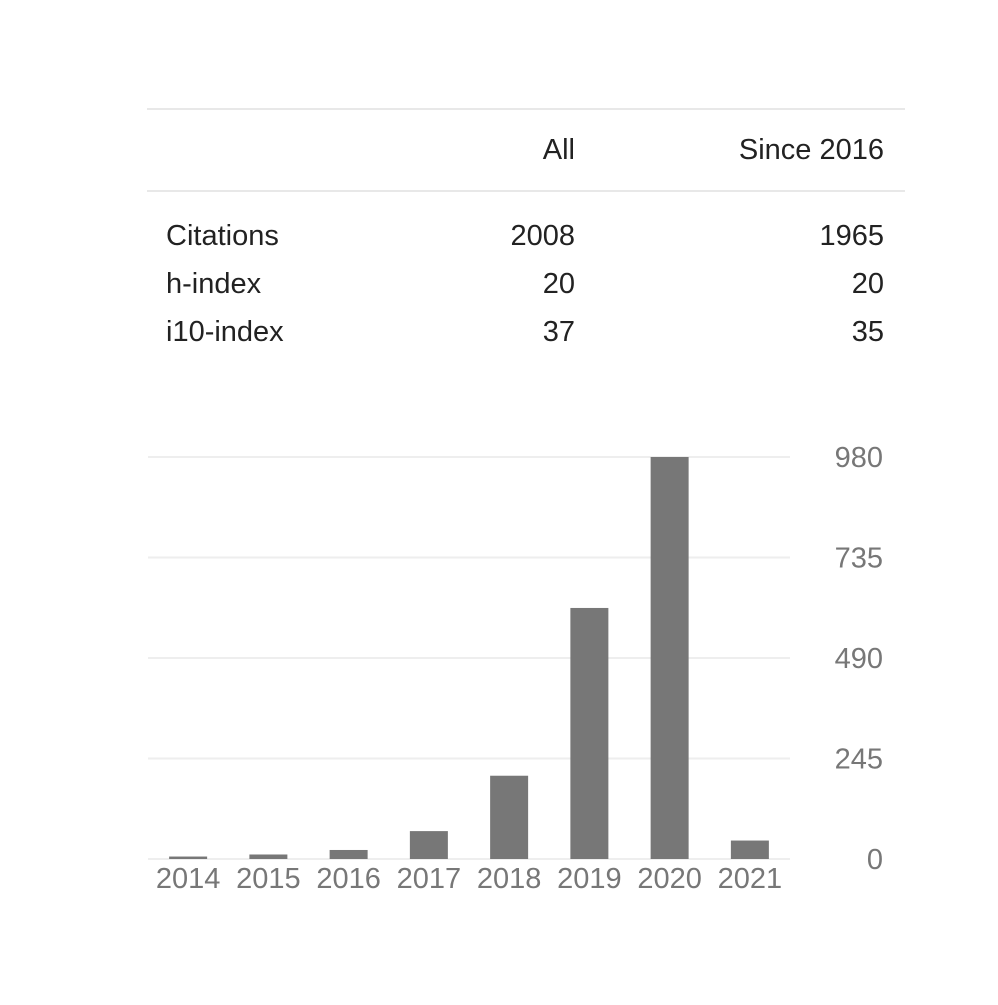 The width and height of the screenshot is (998, 1005). What do you see at coordinates (542, 236) in the screenshot?
I see `row-value-all: 2008` at bounding box center [542, 236].